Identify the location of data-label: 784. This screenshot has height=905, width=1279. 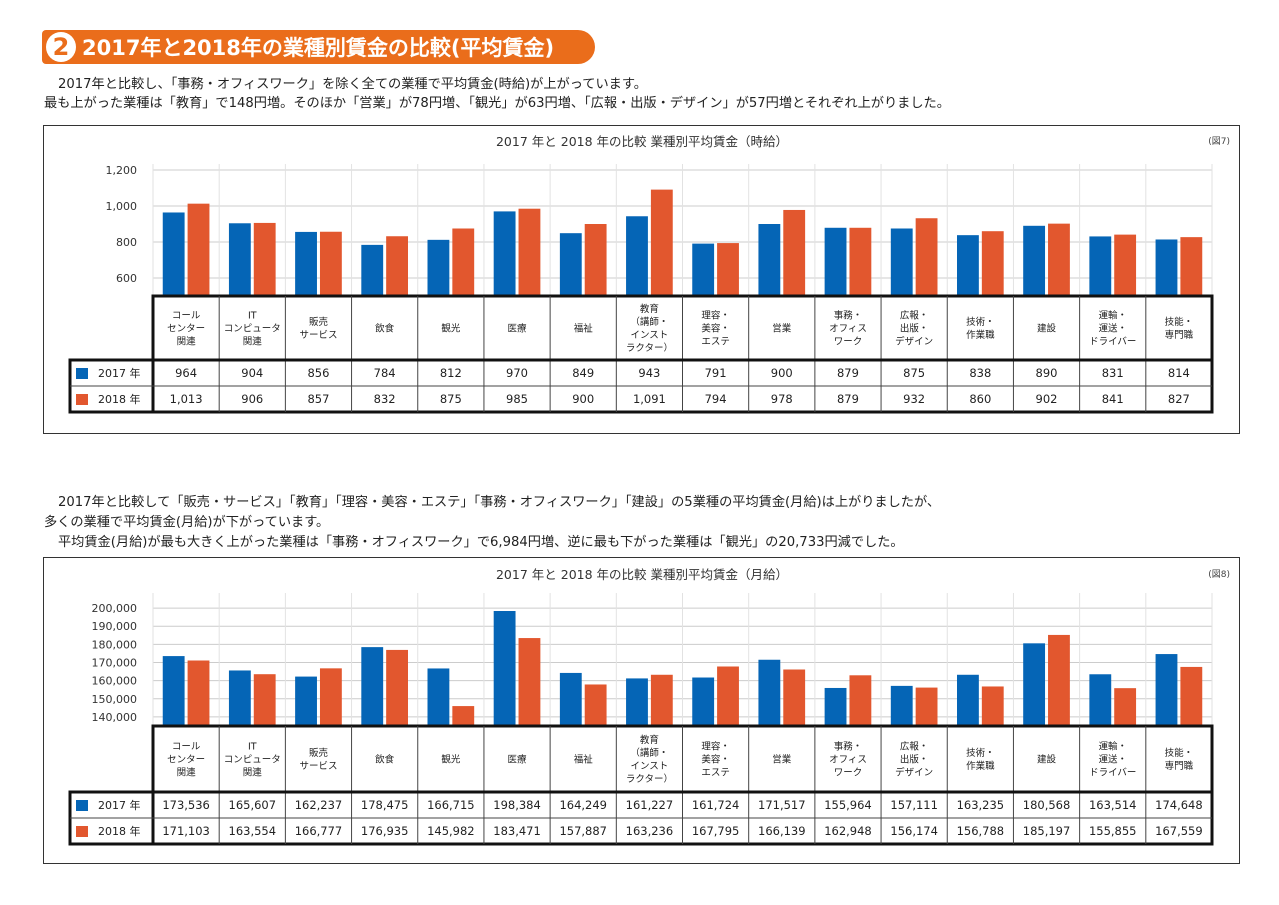
(385, 373).